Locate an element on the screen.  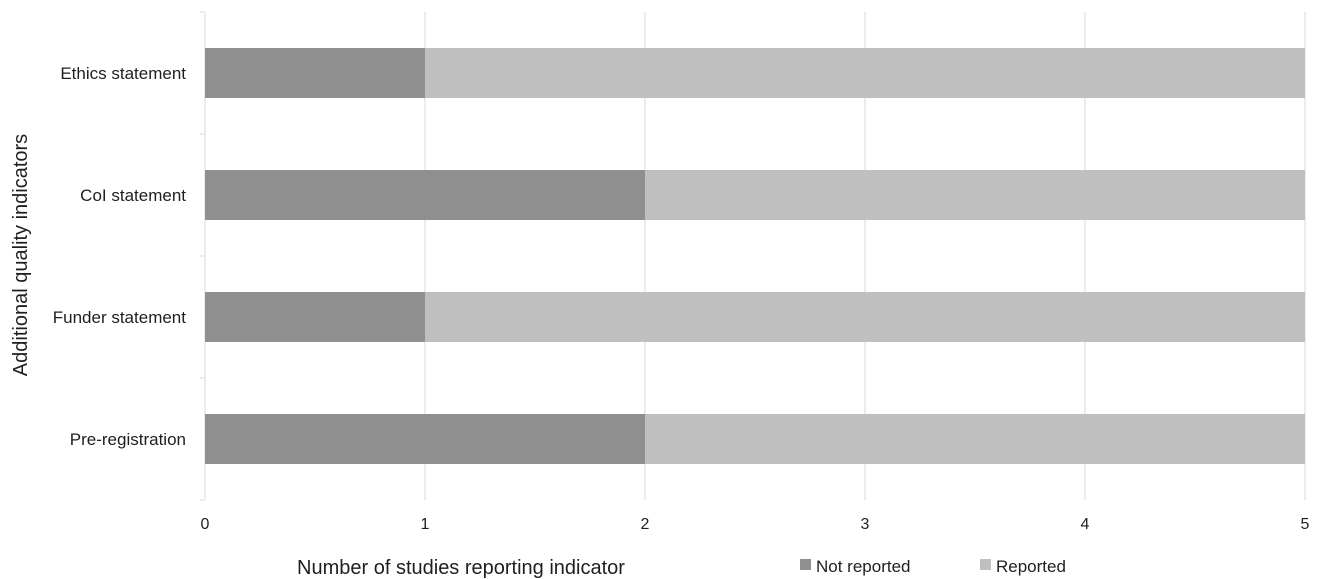
x-tick-label: 0 is located at coordinates (205, 524).